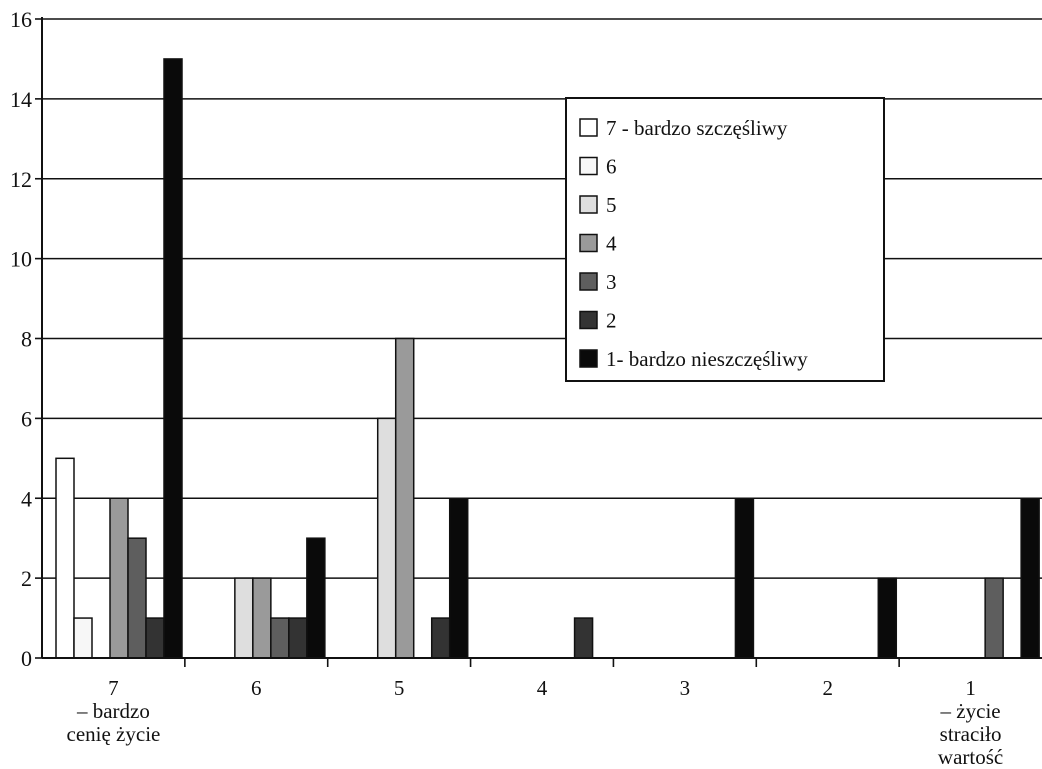  What do you see at coordinates (21, 179) in the screenshot?
I see `y-tick-label: 12` at bounding box center [21, 179].